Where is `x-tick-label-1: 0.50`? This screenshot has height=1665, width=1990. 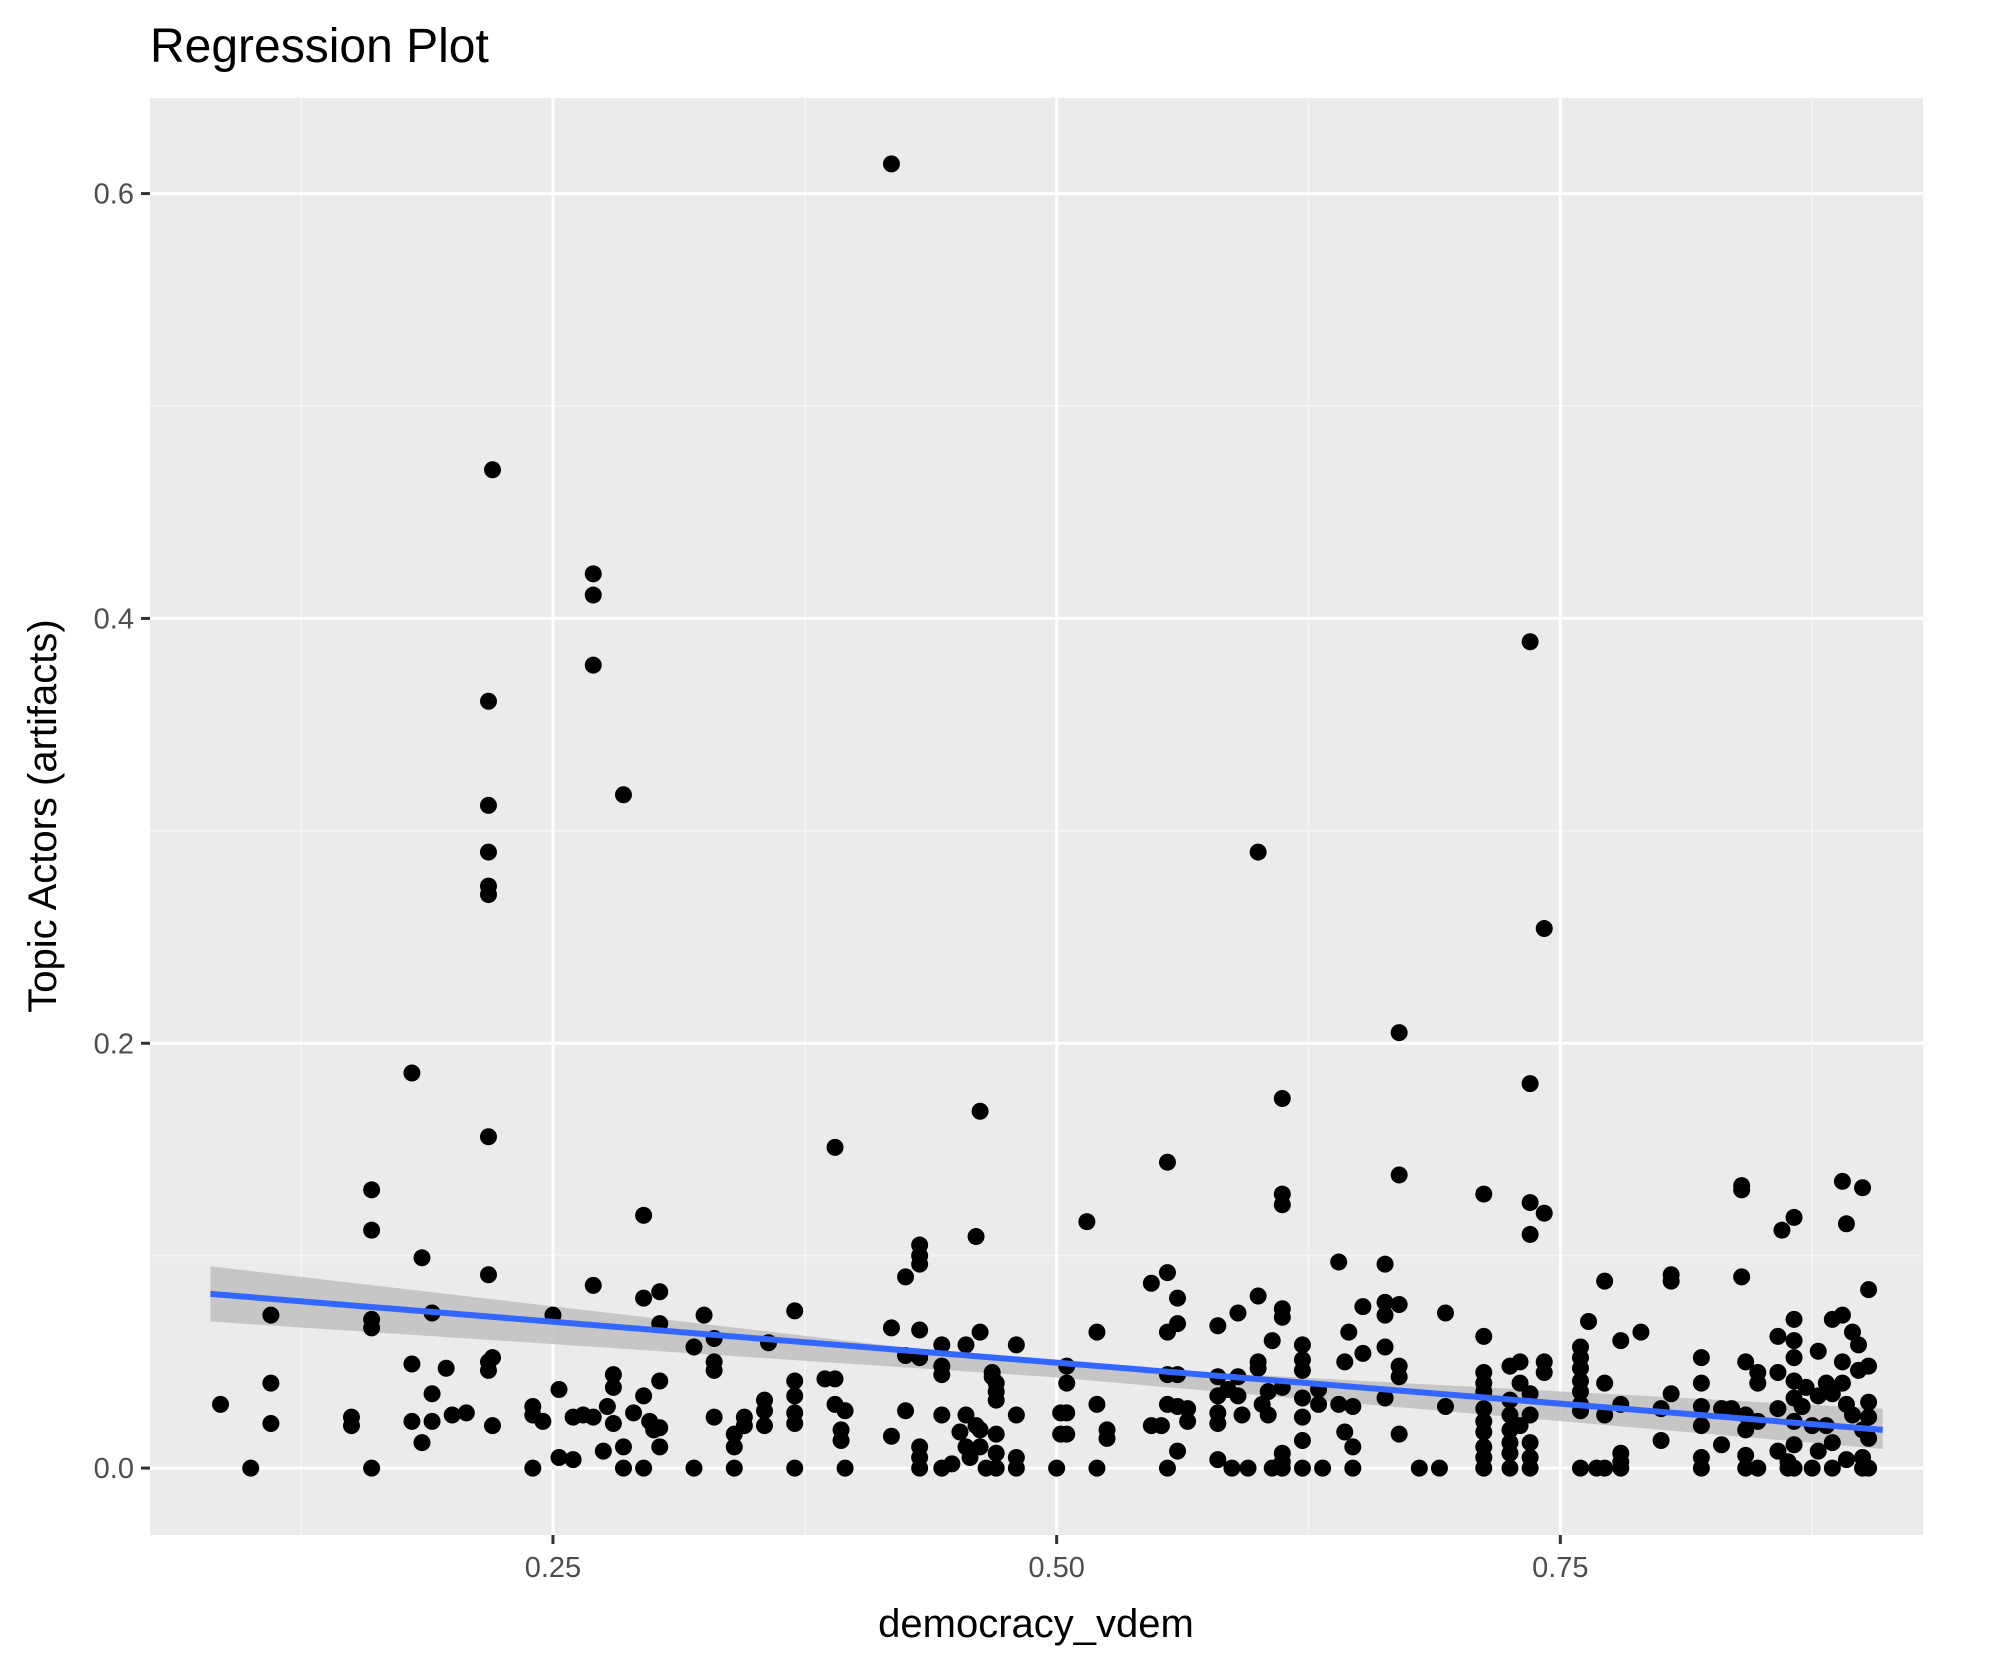
x-tick-label-1: 0.50 is located at coordinates (1056, 1568).